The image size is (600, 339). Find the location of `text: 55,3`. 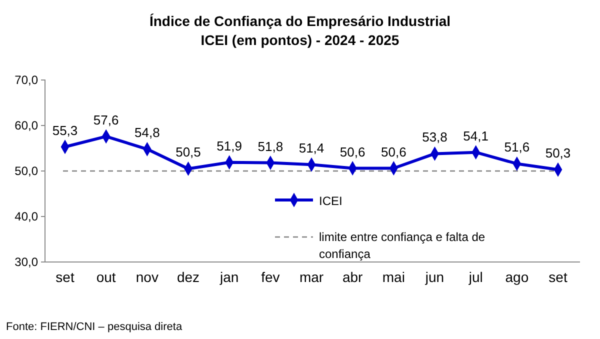

text: 55,3 is located at coordinates (65, 130).